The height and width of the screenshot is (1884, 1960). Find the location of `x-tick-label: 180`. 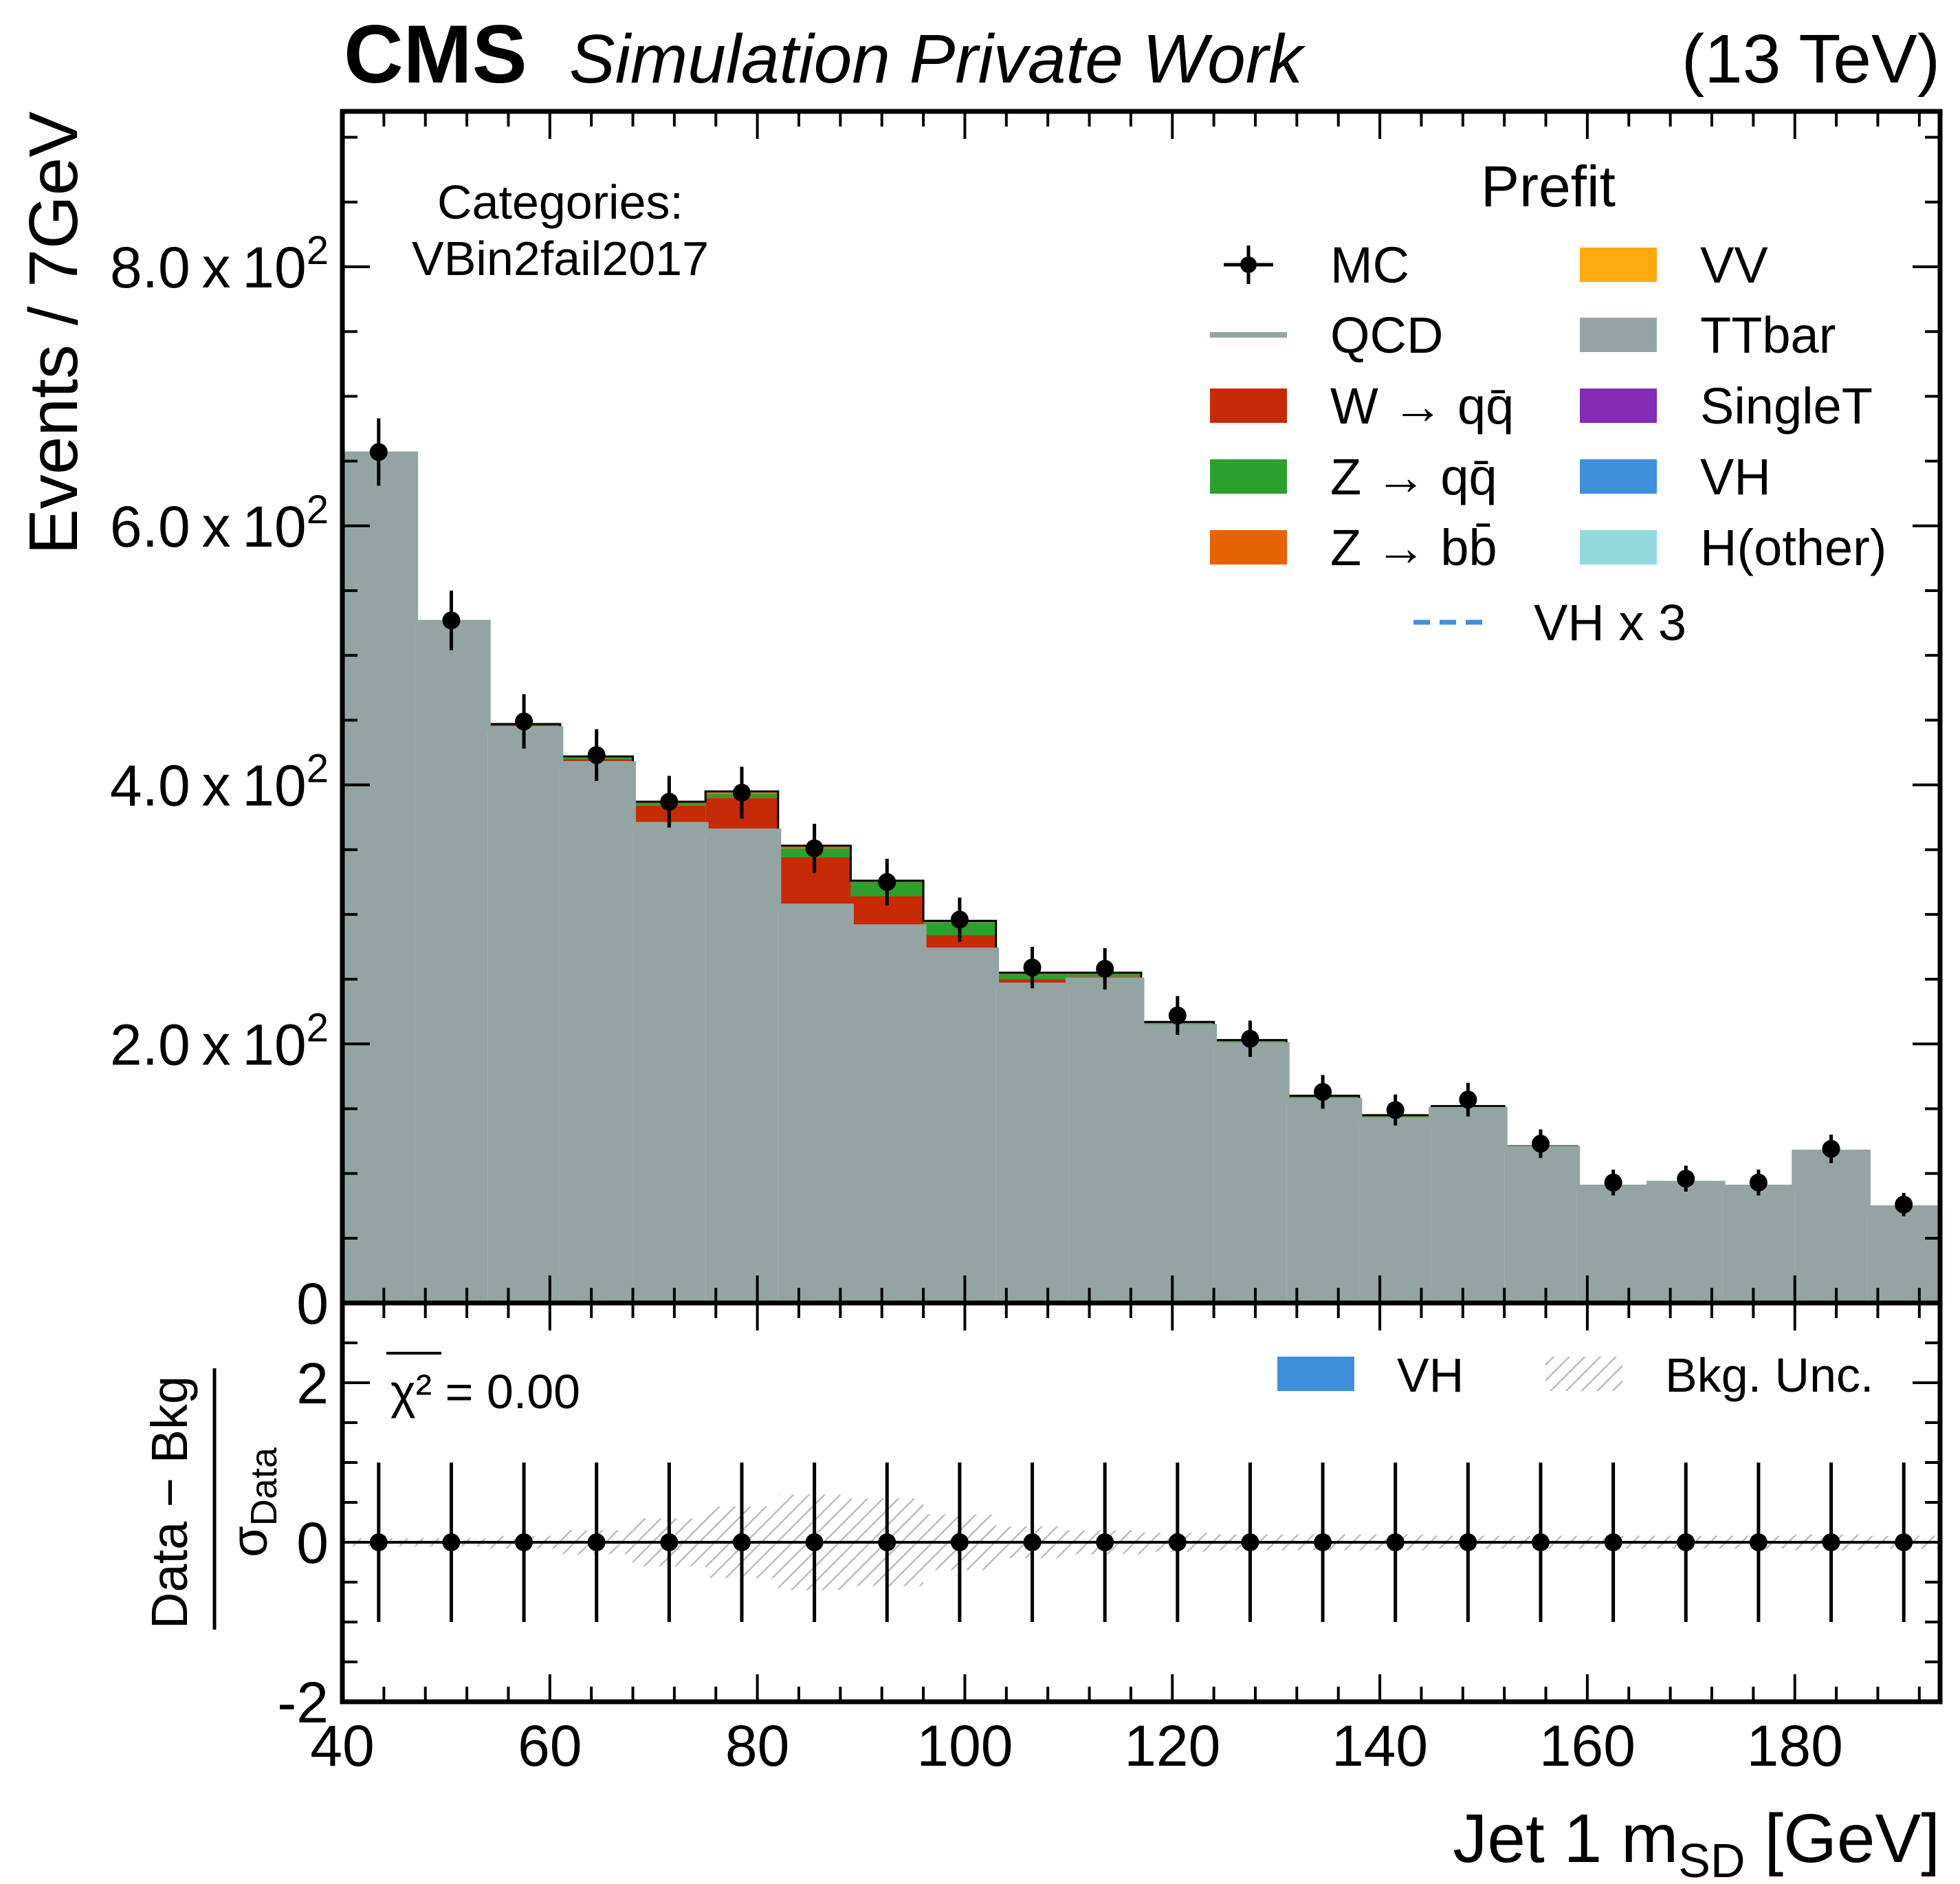

x-tick-label: 180 is located at coordinates (1795, 1745).